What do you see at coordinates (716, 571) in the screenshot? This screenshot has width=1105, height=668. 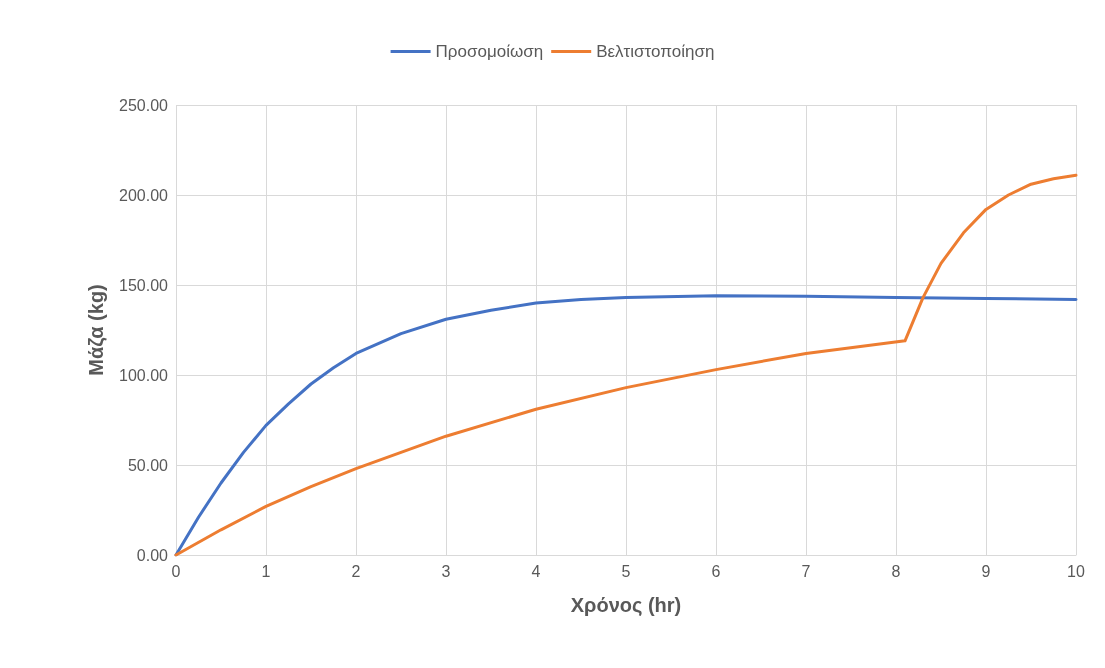 I see `x-tick-label: 6` at bounding box center [716, 571].